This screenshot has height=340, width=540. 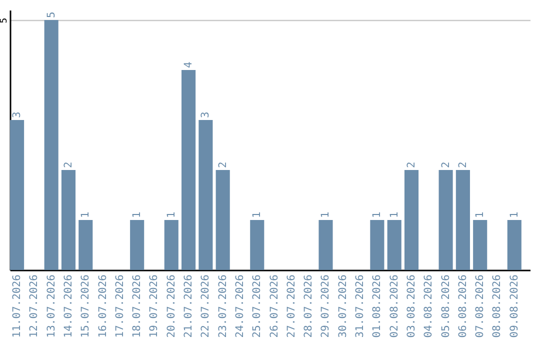 What do you see at coordinates (394, 306) in the screenshot?
I see `x-tick-label: 02.08.2026` at bounding box center [394, 306].